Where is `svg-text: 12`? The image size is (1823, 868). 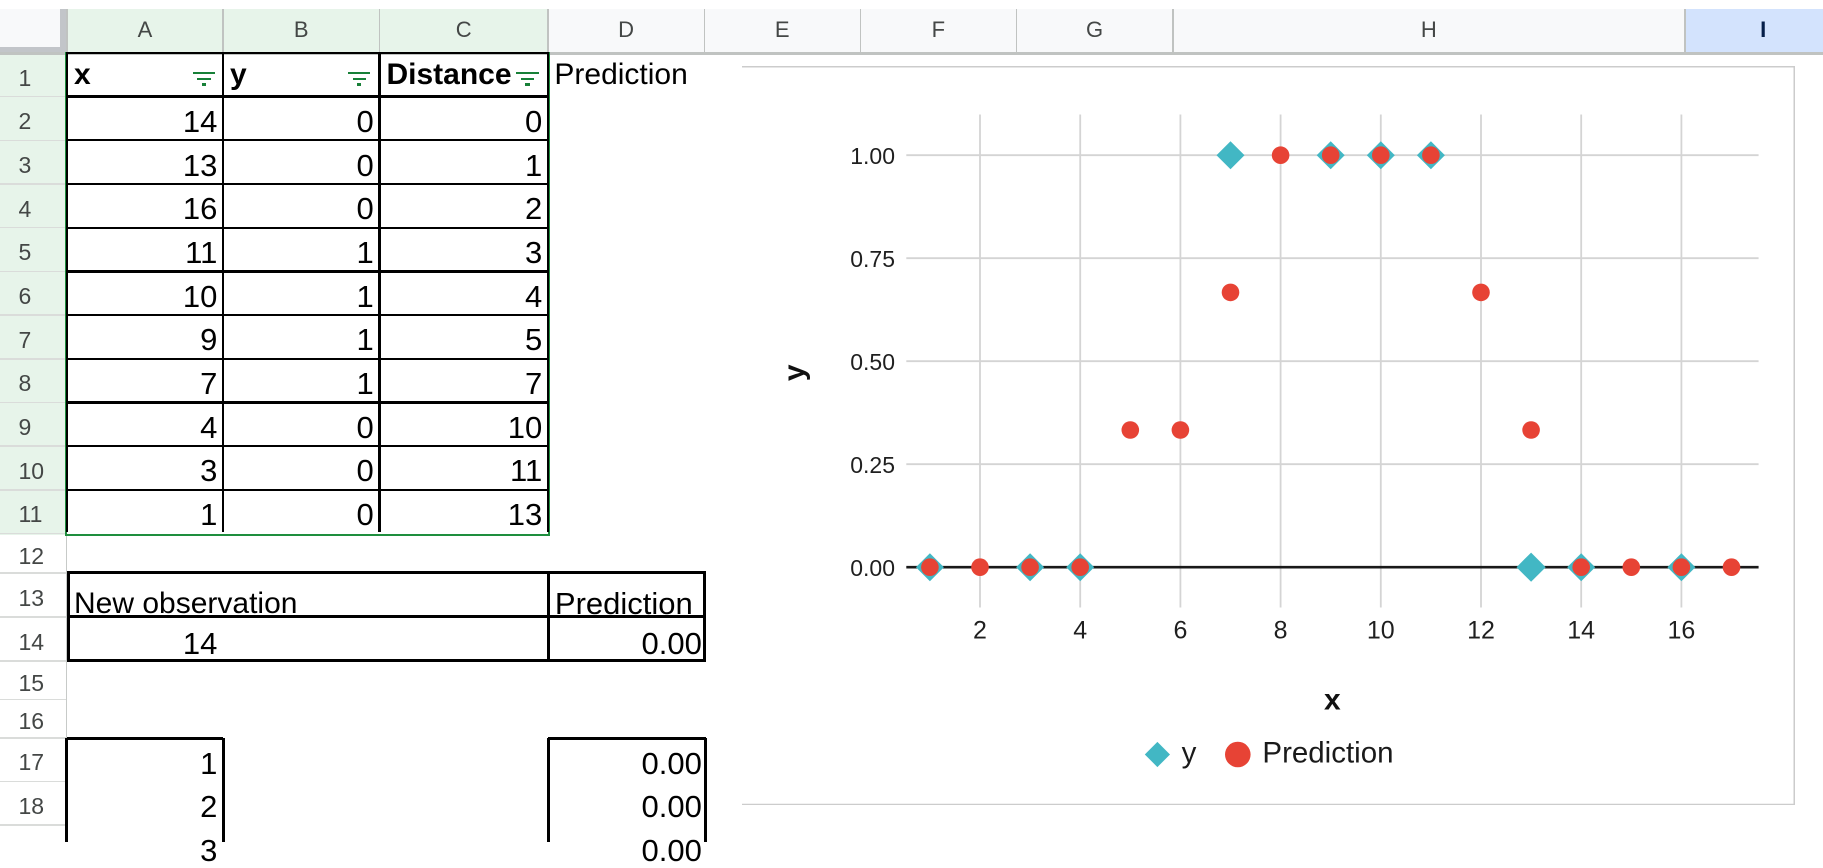
svg-text: 12 is located at coordinates (1481, 630).